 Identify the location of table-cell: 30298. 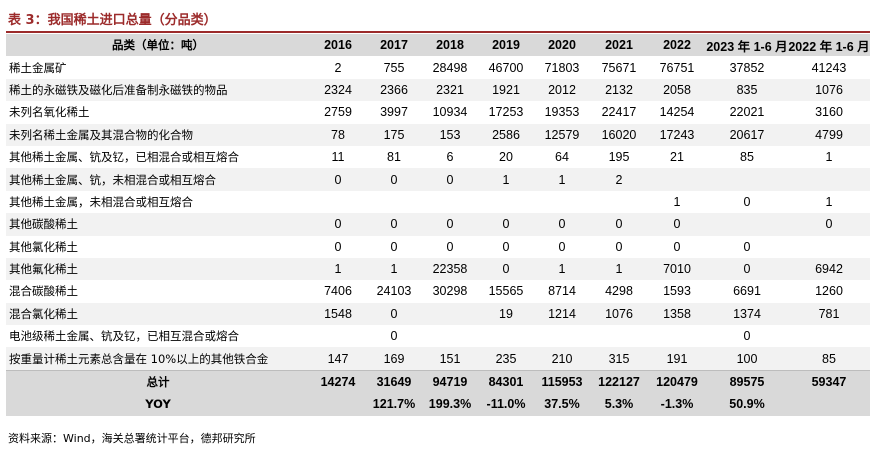
(450, 291).